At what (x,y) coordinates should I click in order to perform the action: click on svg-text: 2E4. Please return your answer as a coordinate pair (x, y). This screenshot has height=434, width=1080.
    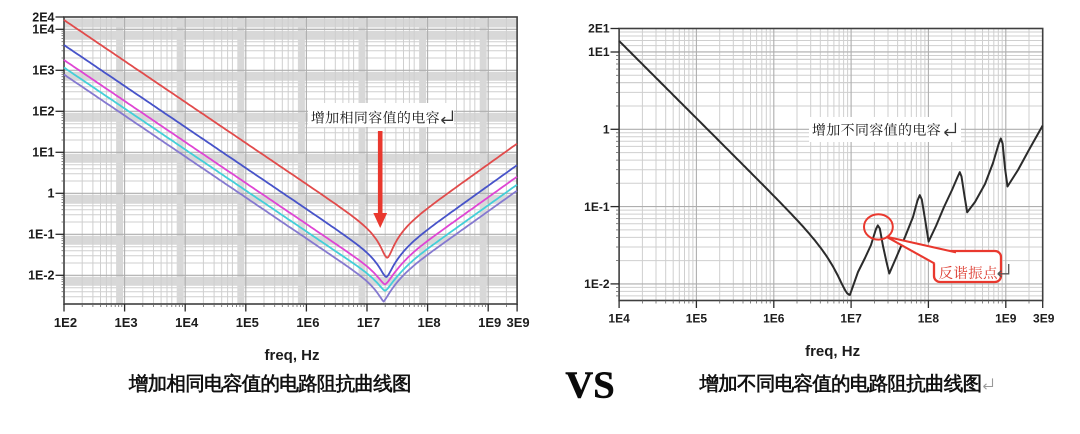
    Looking at the image, I should click on (43, 17).